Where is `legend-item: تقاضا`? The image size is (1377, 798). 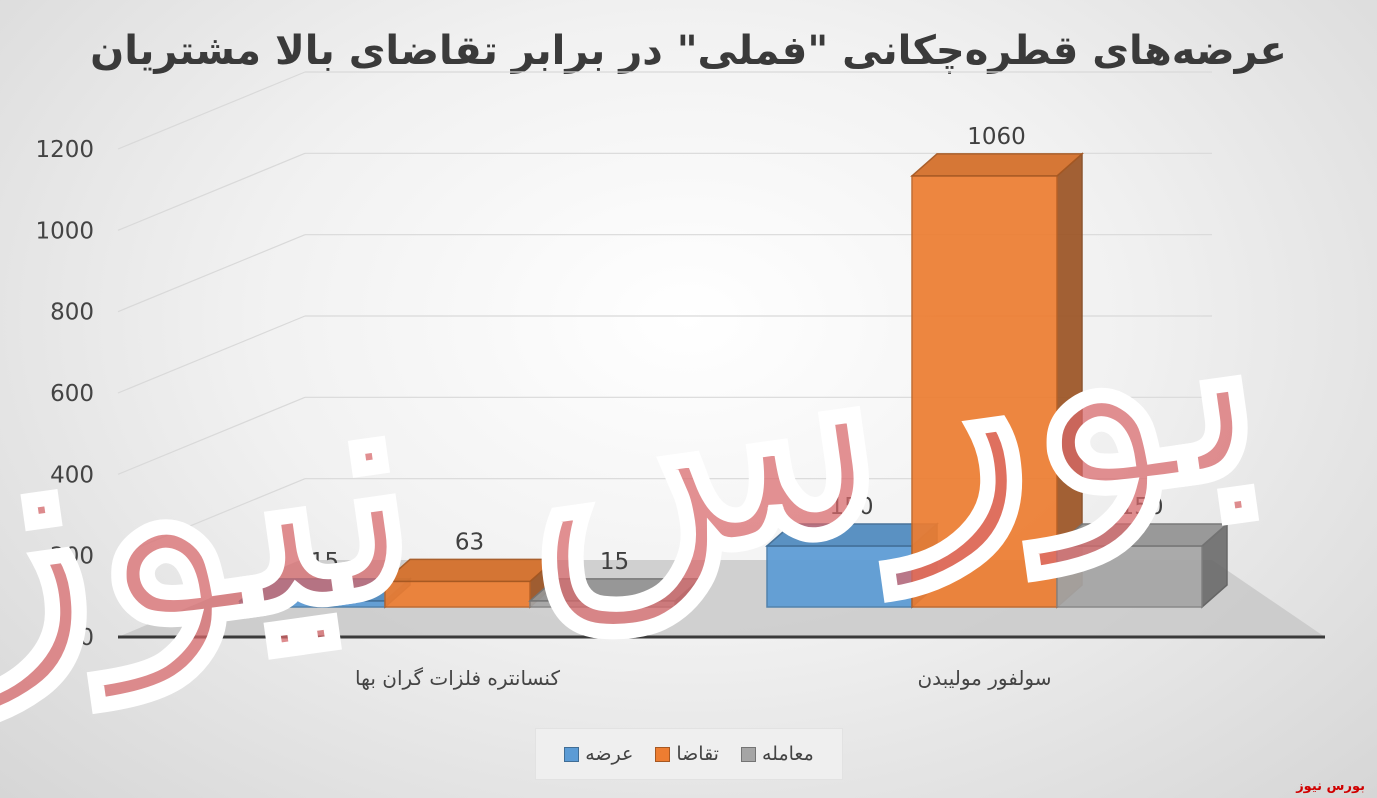
legend-item: تقاضا is located at coordinates (687, 754).